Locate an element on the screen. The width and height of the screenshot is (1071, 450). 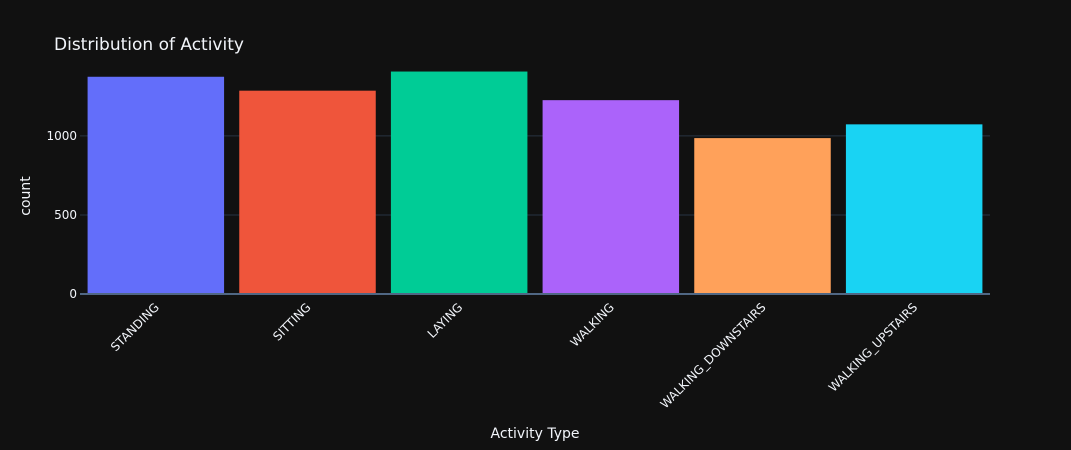
bar-walking is located at coordinates (611, 197).